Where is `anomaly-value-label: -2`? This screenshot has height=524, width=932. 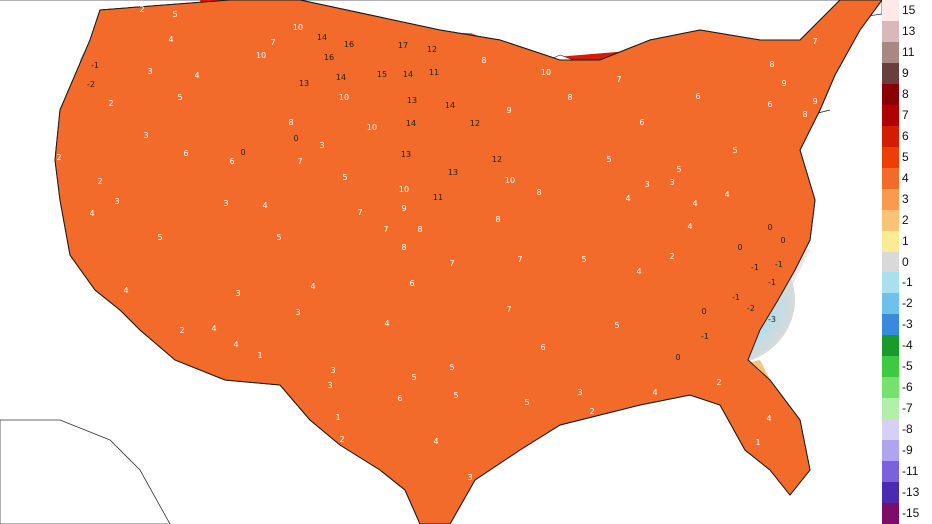
anomaly-value-label: -2 is located at coordinates (91, 84).